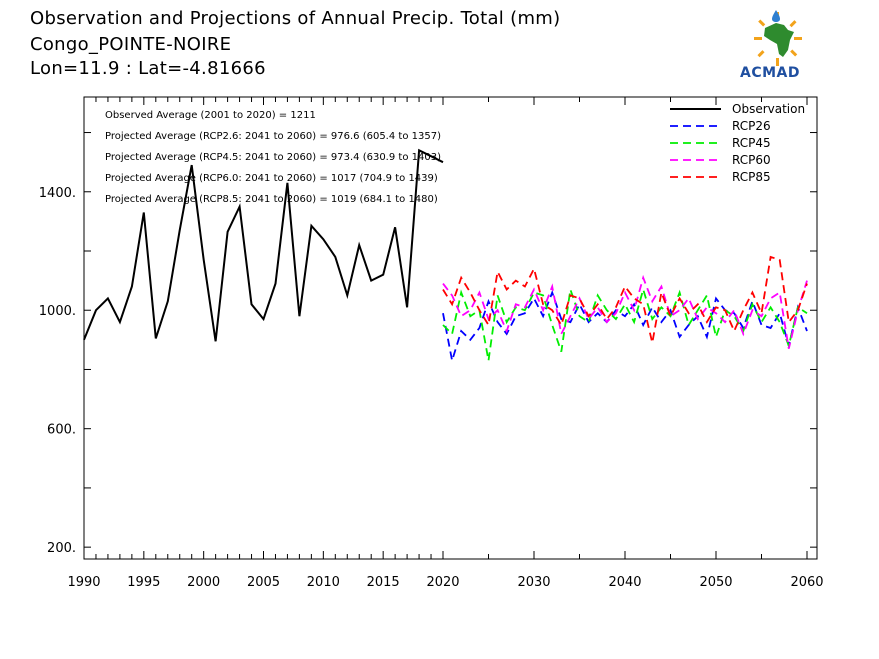  What do you see at coordinates (778, 38) in the screenshot?
I see `acmad-logo-icon` at bounding box center [778, 38].